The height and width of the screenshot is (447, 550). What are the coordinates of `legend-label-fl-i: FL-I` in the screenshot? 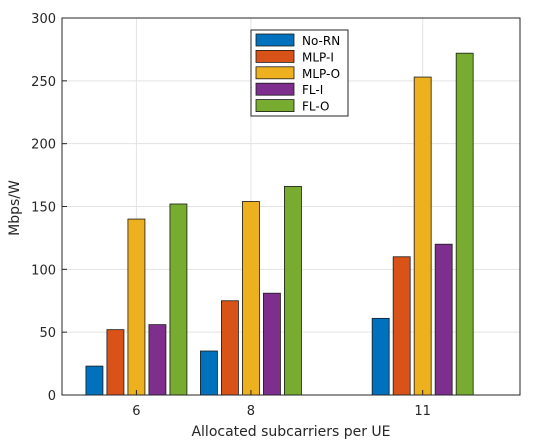 It's located at (312, 90).